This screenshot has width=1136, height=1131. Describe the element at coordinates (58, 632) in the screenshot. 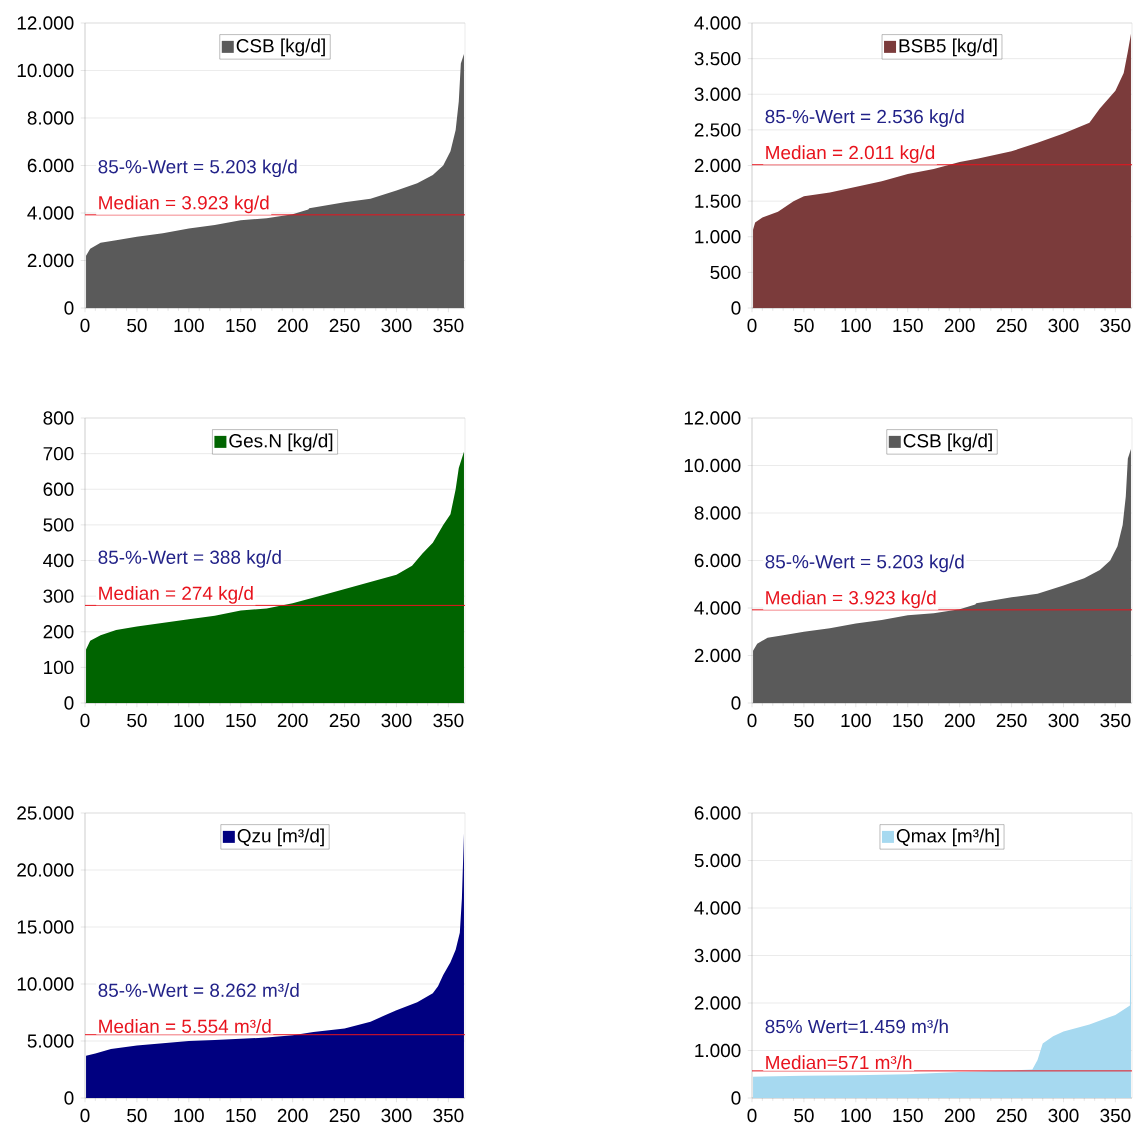

I see `y-tick-label: 200` at that location.